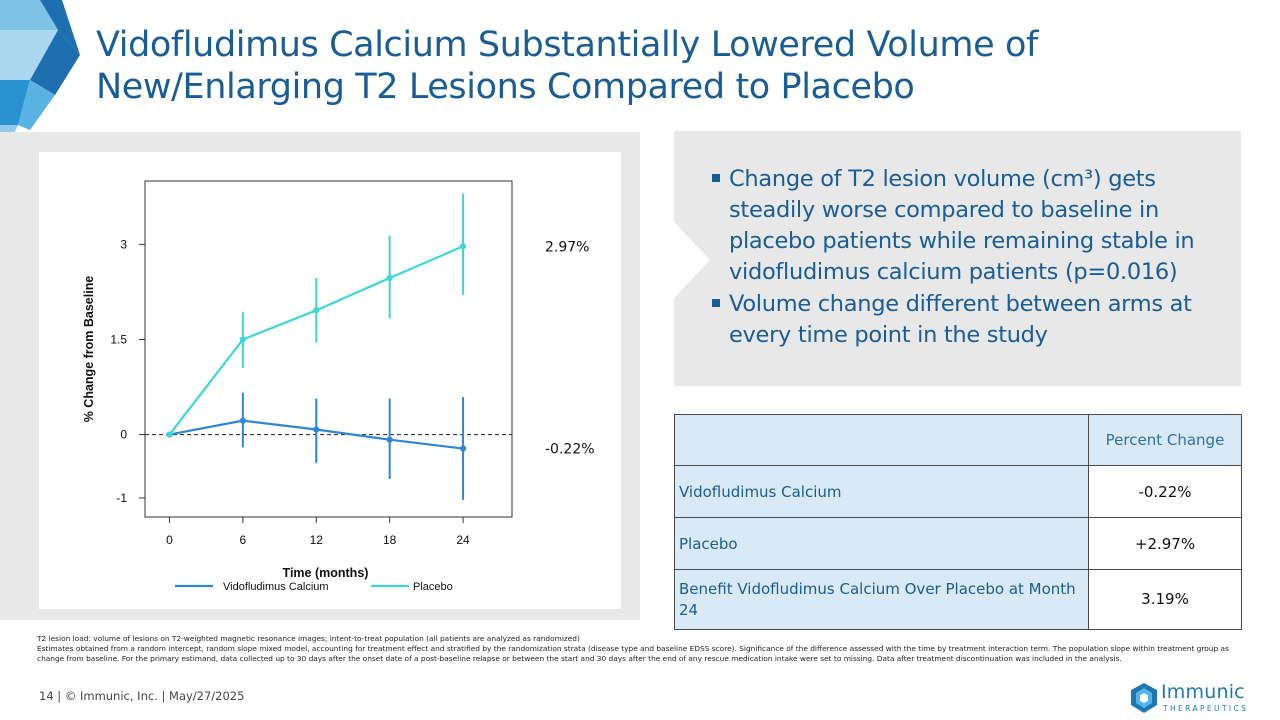 This screenshot has width=1280, height=720. Describe the element at coordinates (142, 696) in the screenshot. I see `slide-footer: 14 | © Immunic, Inc. | May/27/2025` at that location.